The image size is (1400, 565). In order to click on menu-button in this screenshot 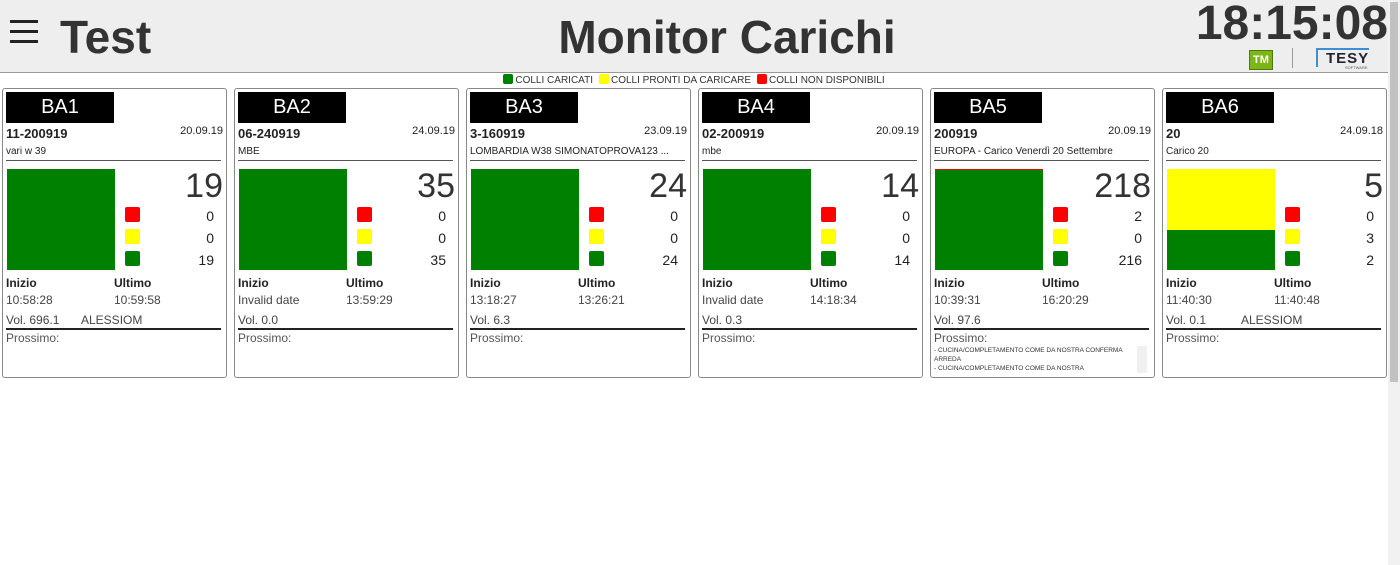, I will do `click(24, 31)`.